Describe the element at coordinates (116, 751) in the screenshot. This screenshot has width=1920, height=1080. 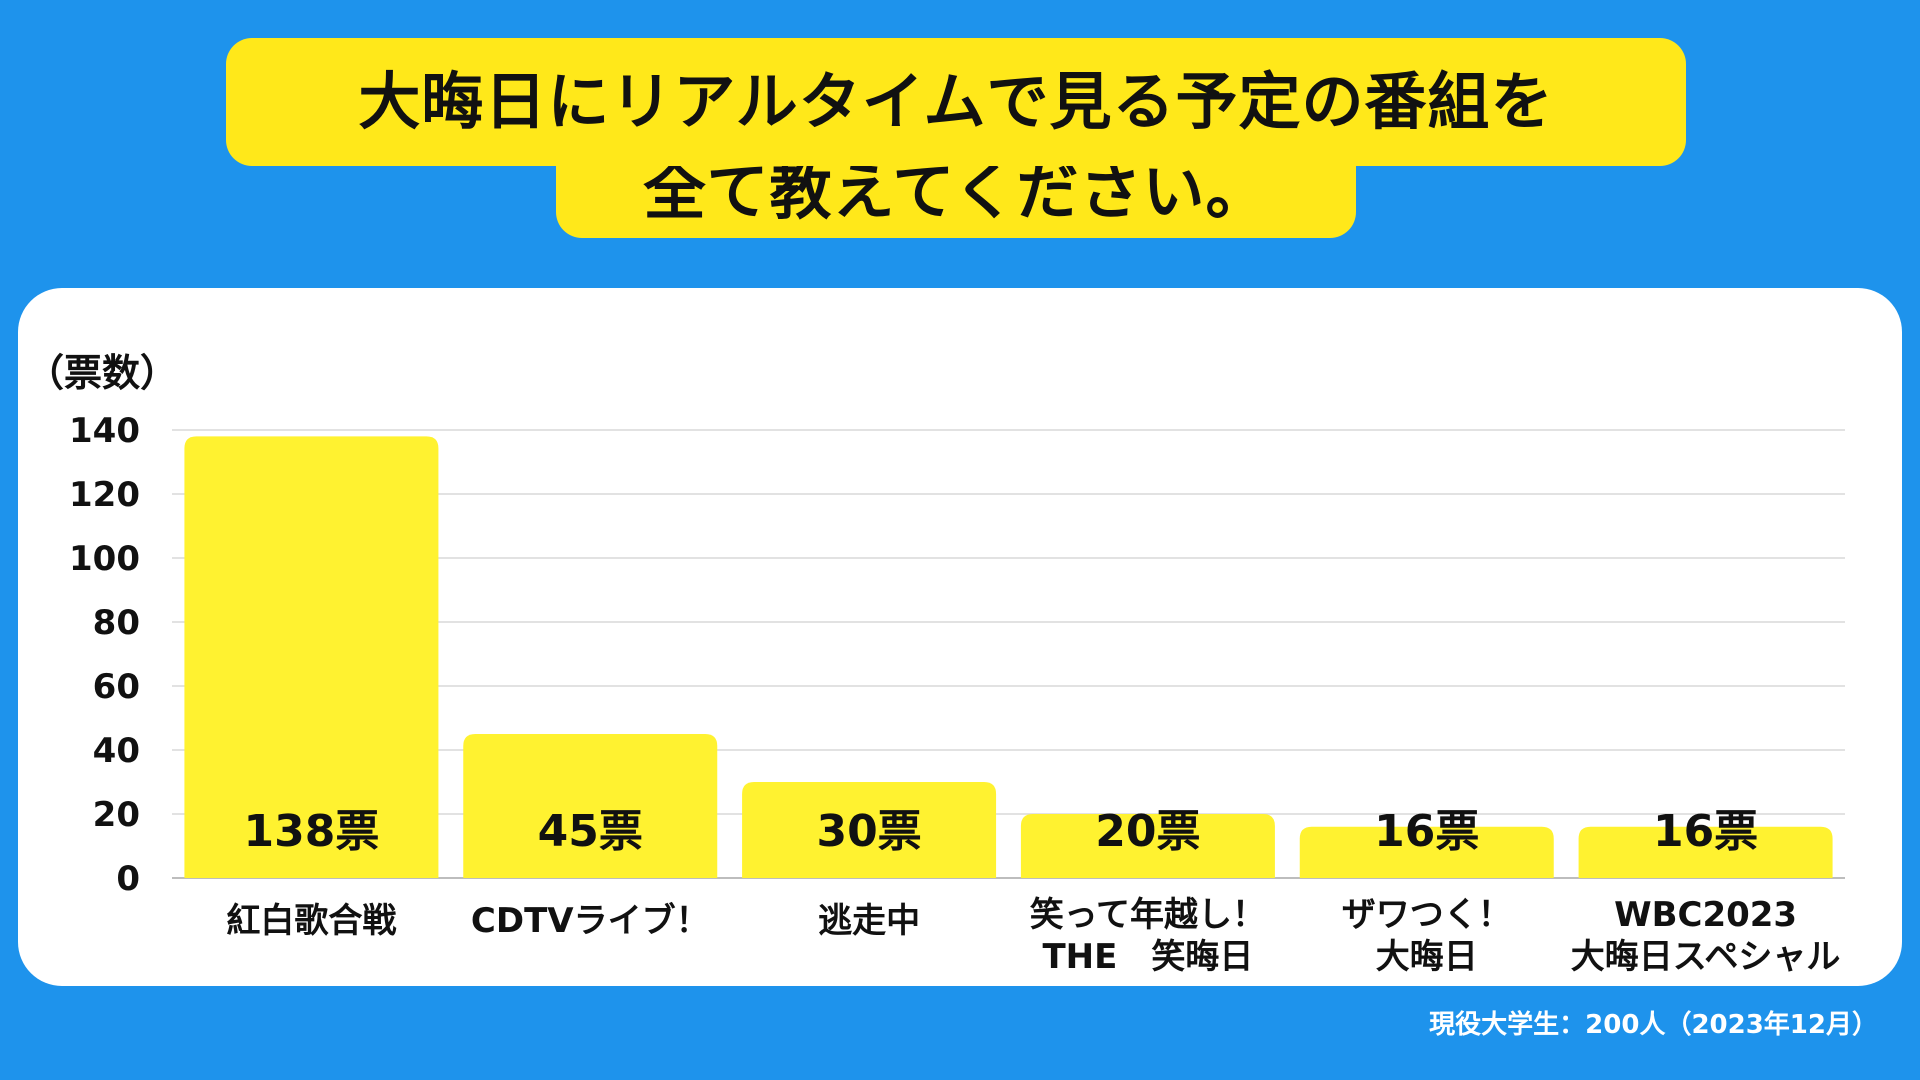
I see `y-tick-label: 40` at that location.